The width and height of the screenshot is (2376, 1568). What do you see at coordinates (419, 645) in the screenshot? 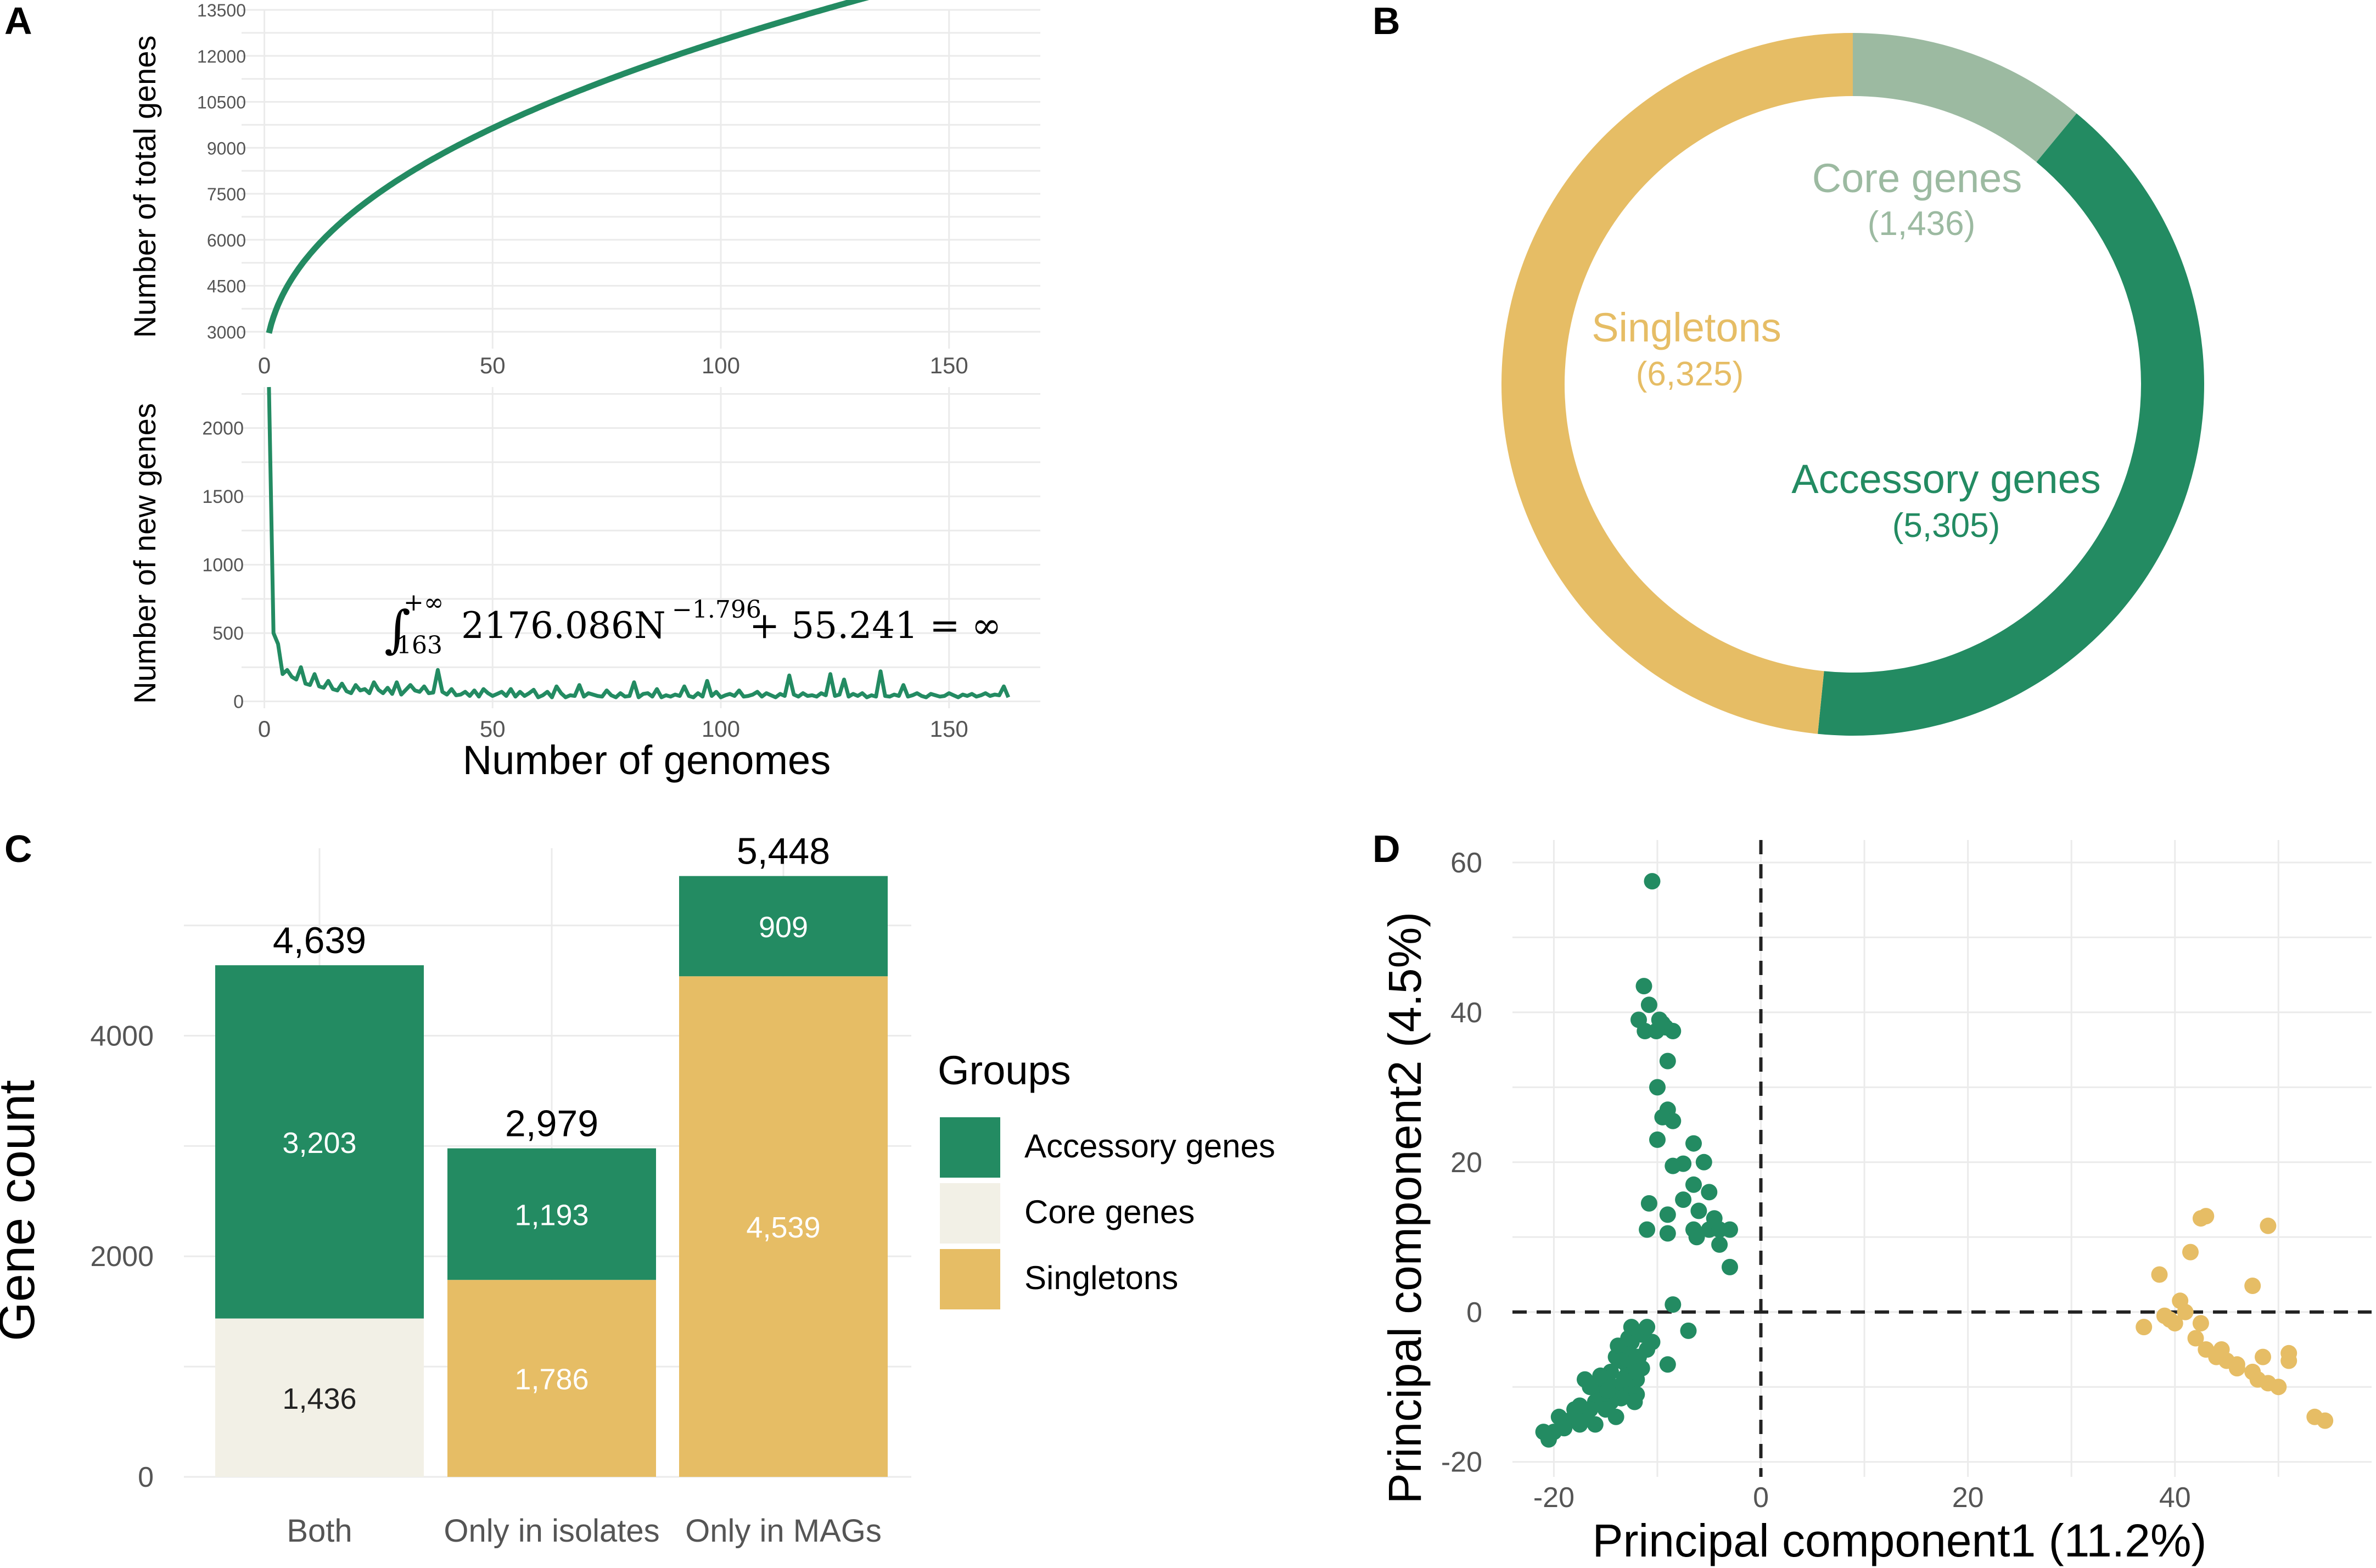
I see `formula-lower-limit: 163` at bounding box center [419, 645].